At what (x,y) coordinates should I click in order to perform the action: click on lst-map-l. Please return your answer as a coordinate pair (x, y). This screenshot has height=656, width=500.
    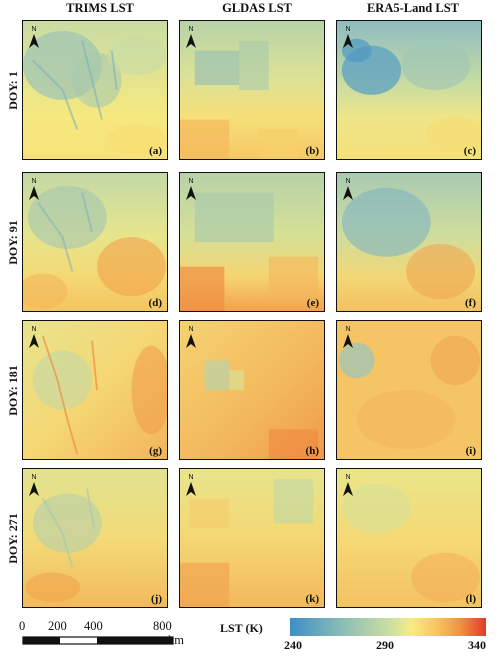
    Looking at the image, I should click on (409, 538).